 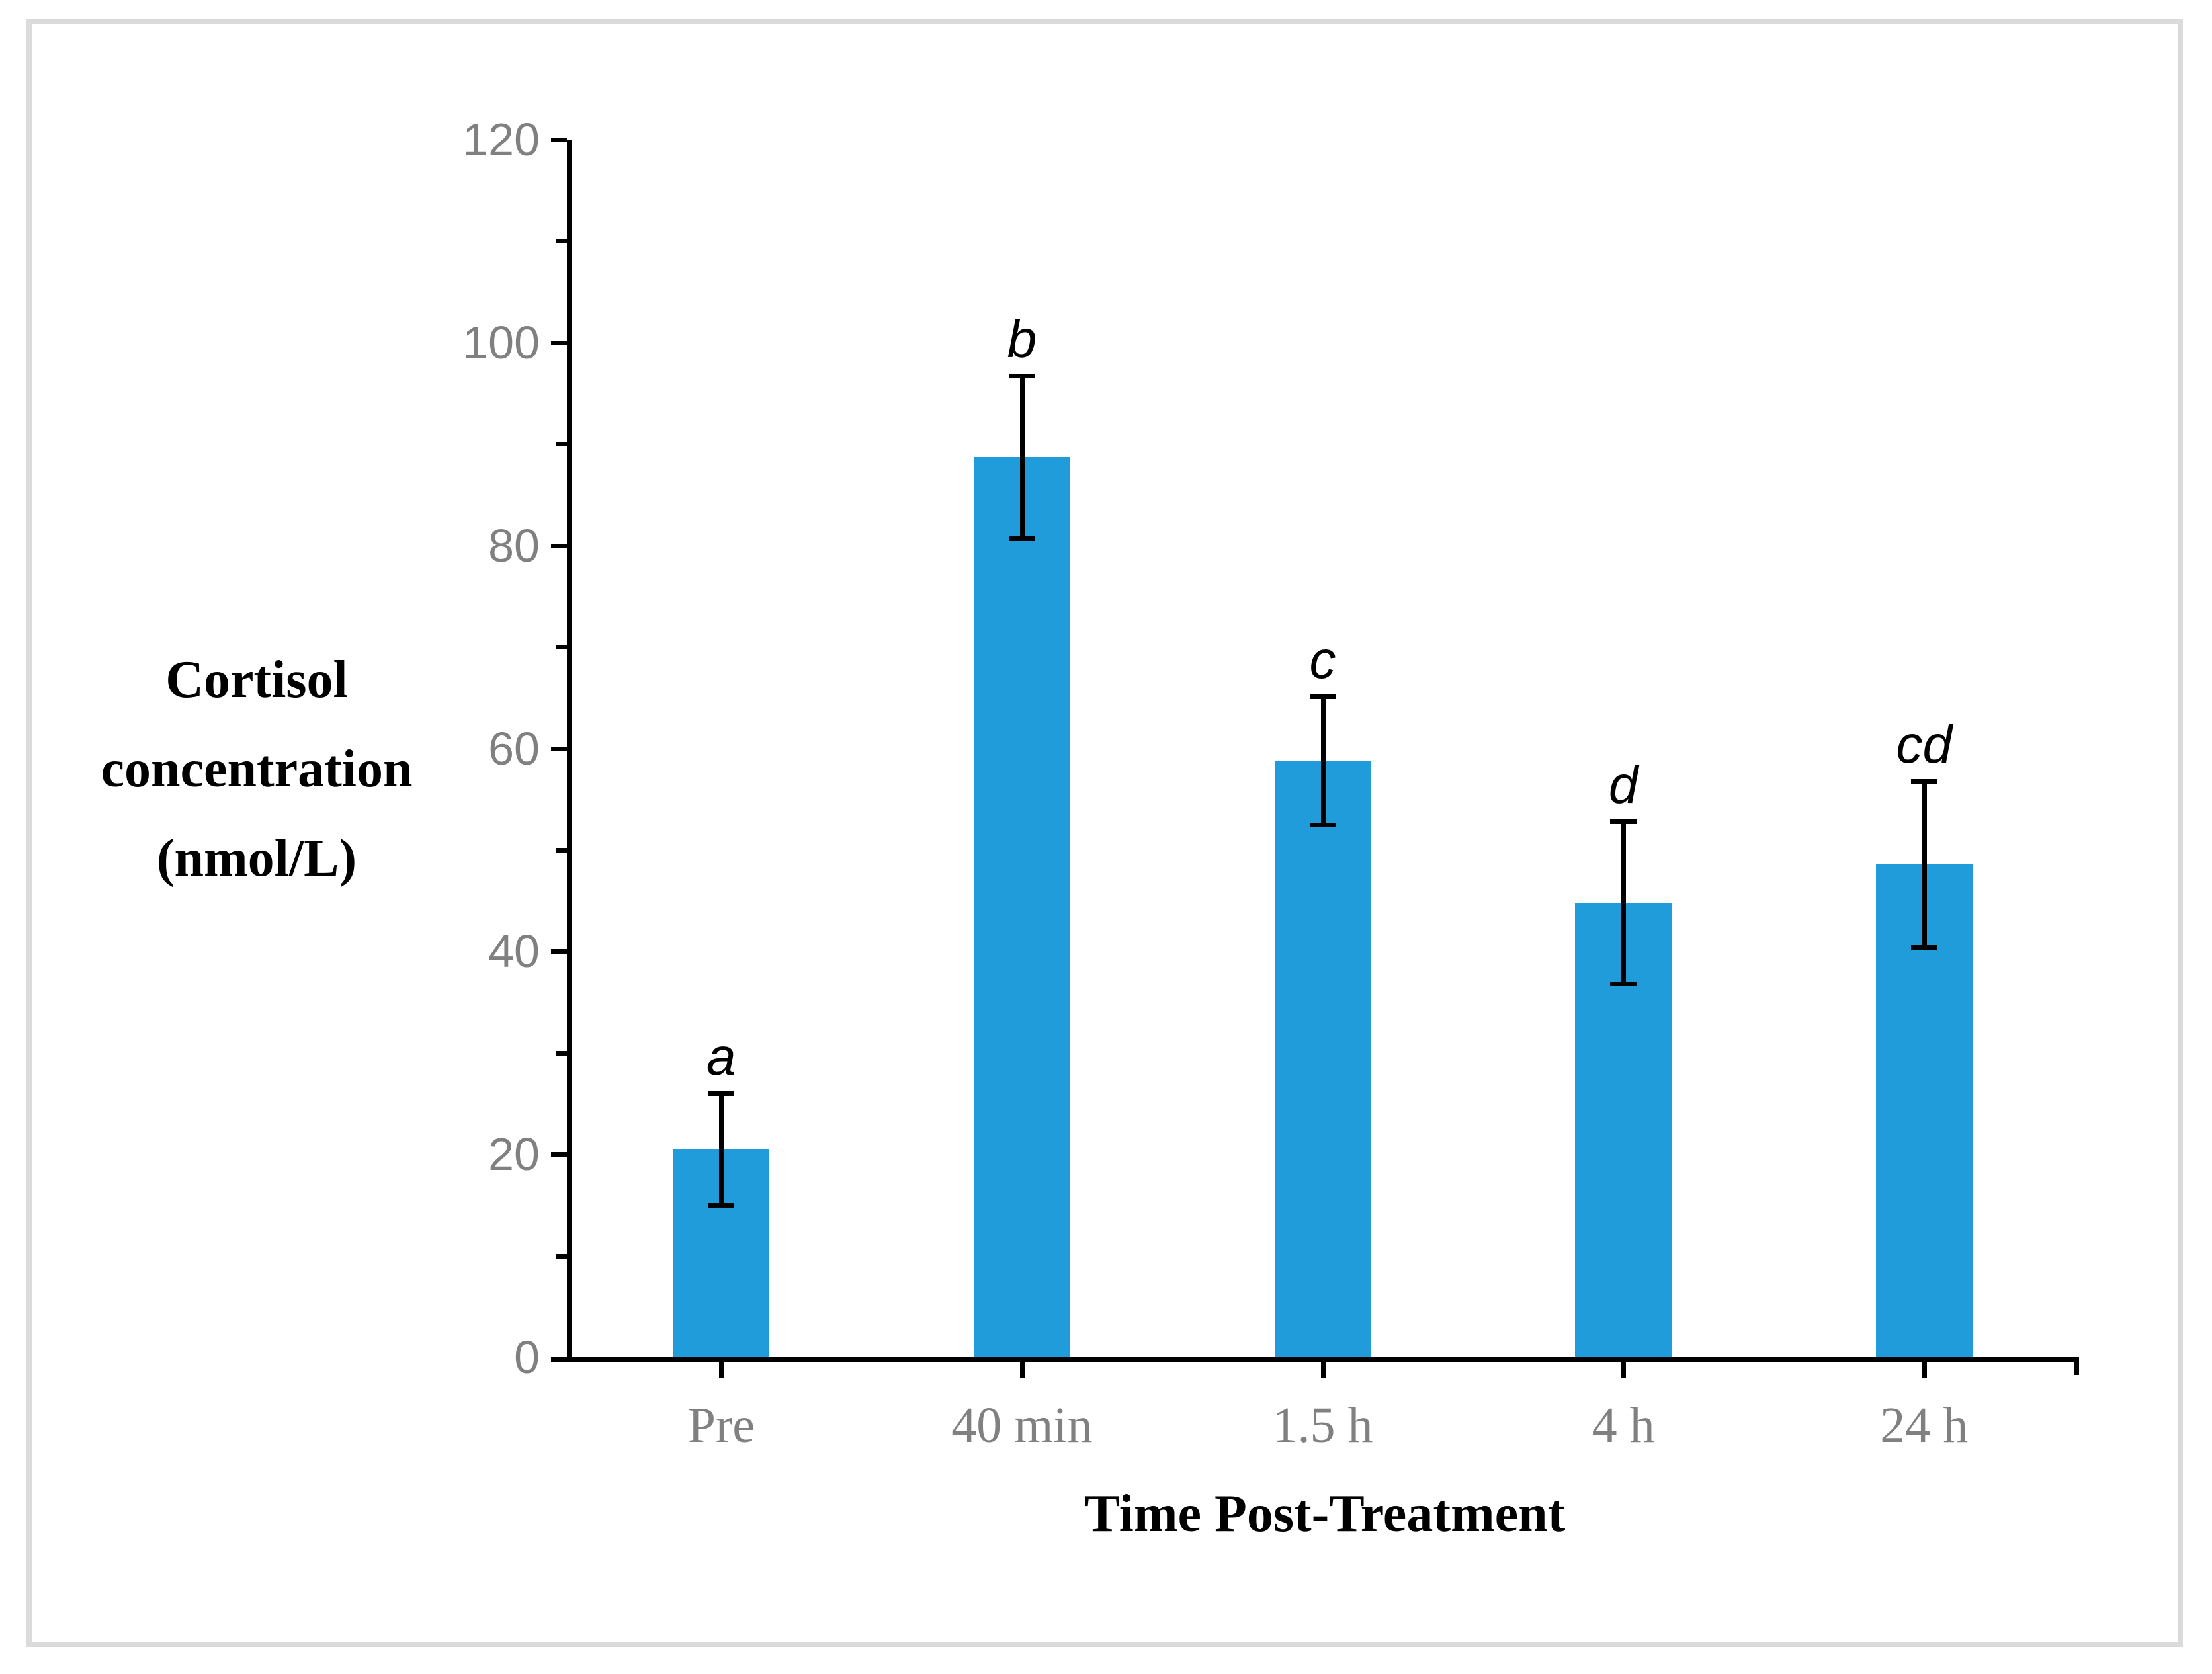 I want to click on x-axis-end-tick, so click(x=2076, y=1369).